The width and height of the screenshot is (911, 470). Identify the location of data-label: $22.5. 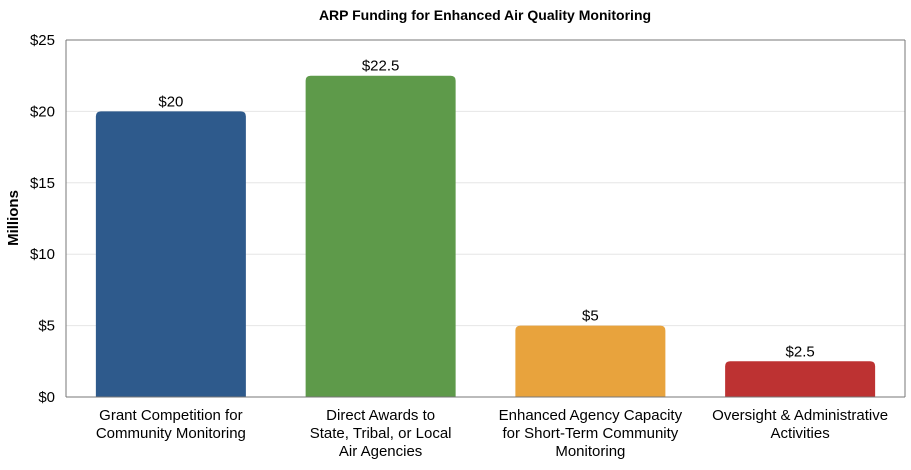
(381, 66).